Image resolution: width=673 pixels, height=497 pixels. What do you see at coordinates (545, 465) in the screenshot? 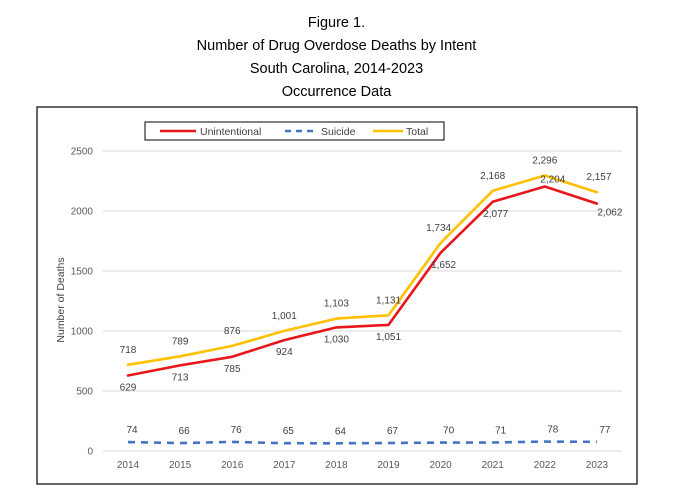
I see `x-tick-label: 2022` at bounding box center [545, 465].